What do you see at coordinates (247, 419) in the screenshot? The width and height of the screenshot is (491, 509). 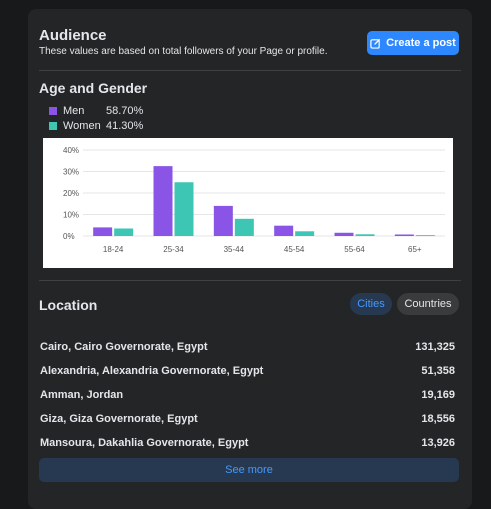 I see `location-row: Giza, Giza Governorate, Egypt 18,556` at bounding box center [247, 419].